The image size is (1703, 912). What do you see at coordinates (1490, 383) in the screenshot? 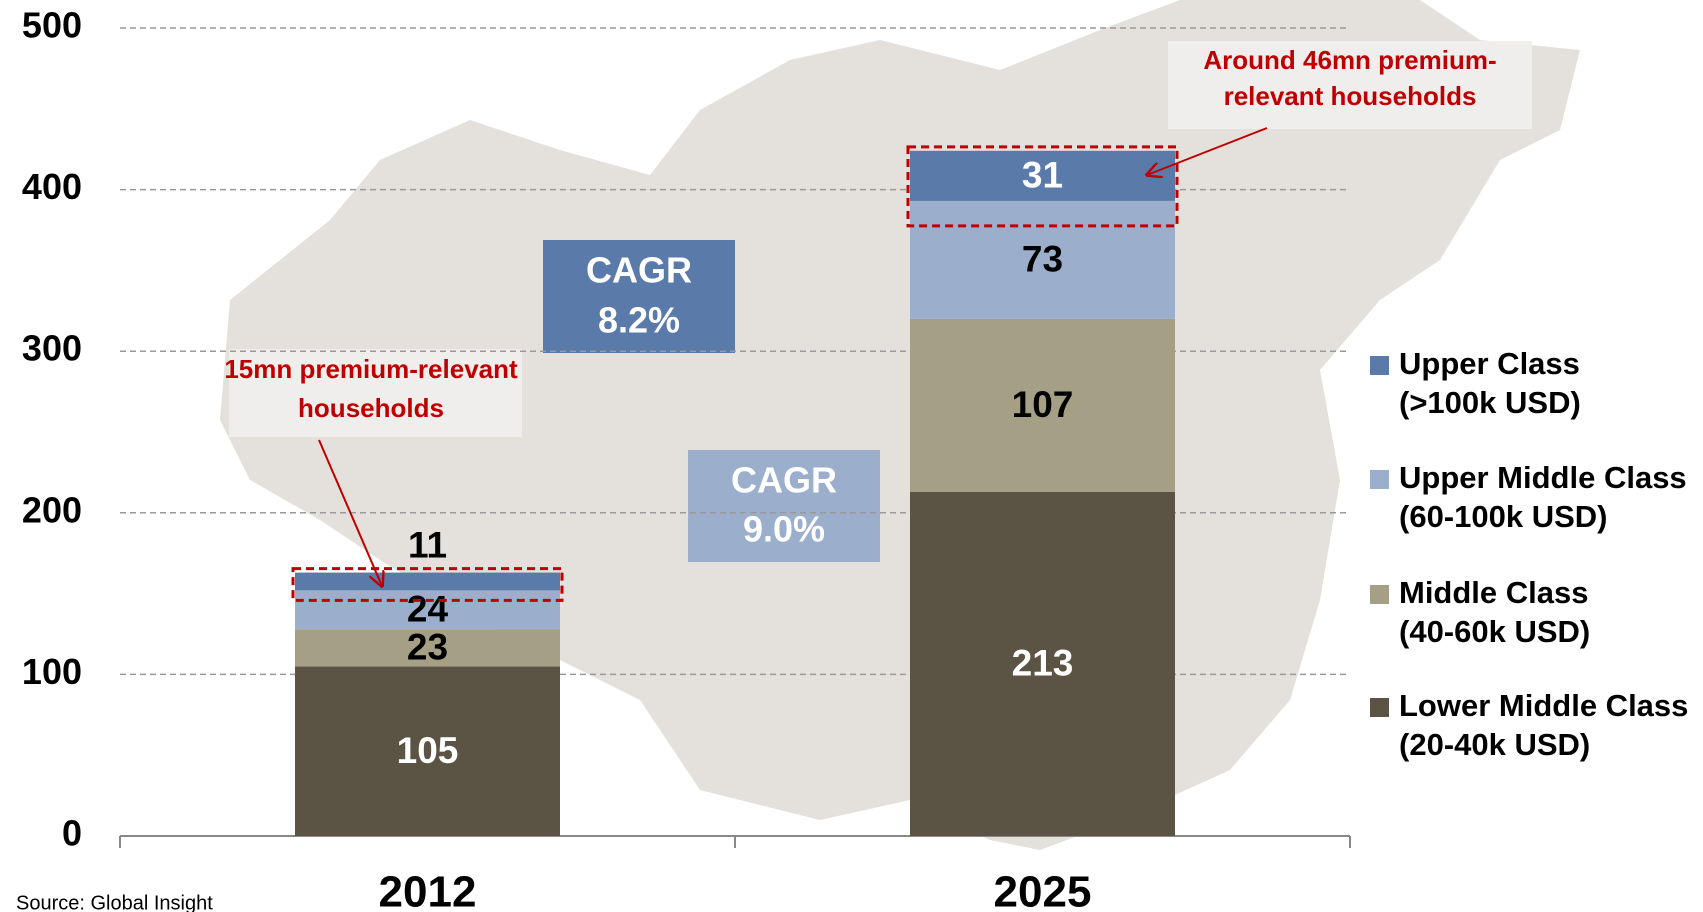
I see `legend-label: Upper Class (>100k USD)` at bounding box center [1490, 383].